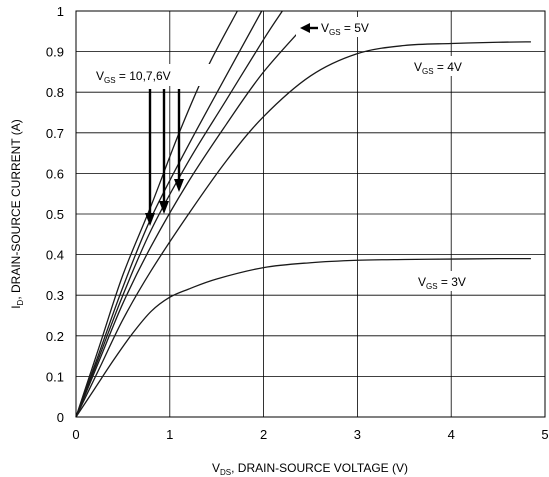 The height and width of the screenshot is (477, 549). Describe the element at coordinates (156, 145) in the screenshot. I see `annotation-vgs-10-7-6: VGS = 10,7,6V` at that location.